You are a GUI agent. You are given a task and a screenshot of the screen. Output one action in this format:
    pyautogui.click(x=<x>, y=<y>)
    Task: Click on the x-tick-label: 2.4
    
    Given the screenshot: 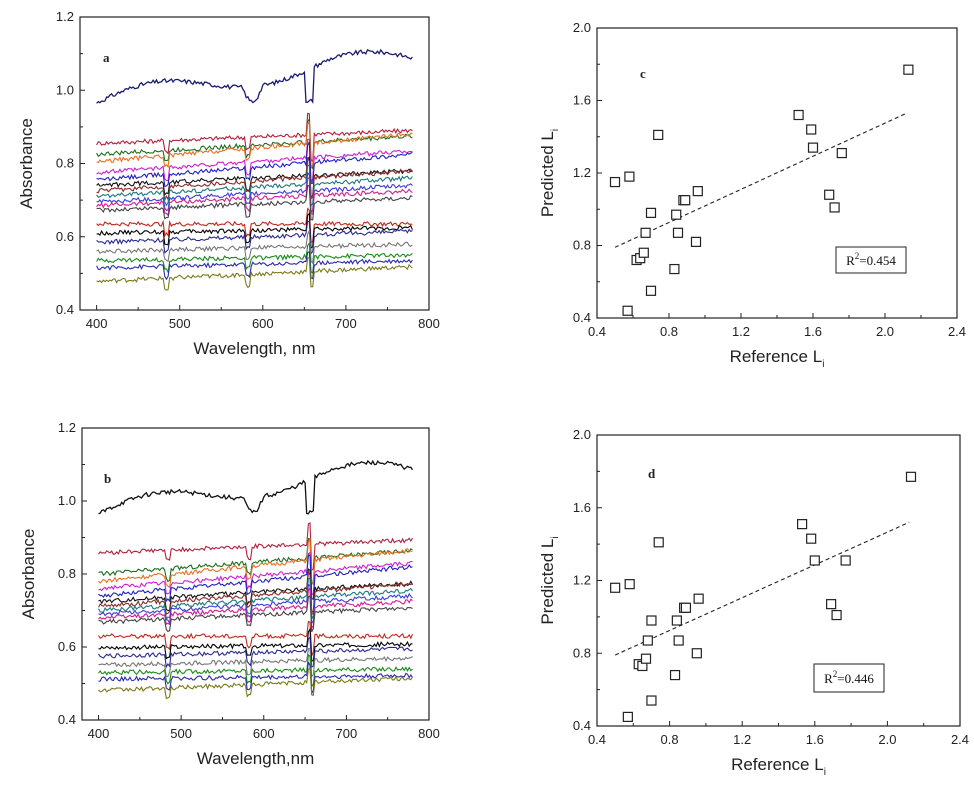 What is the action you would take?
    pyautogui.click(x=957, y=331)
    